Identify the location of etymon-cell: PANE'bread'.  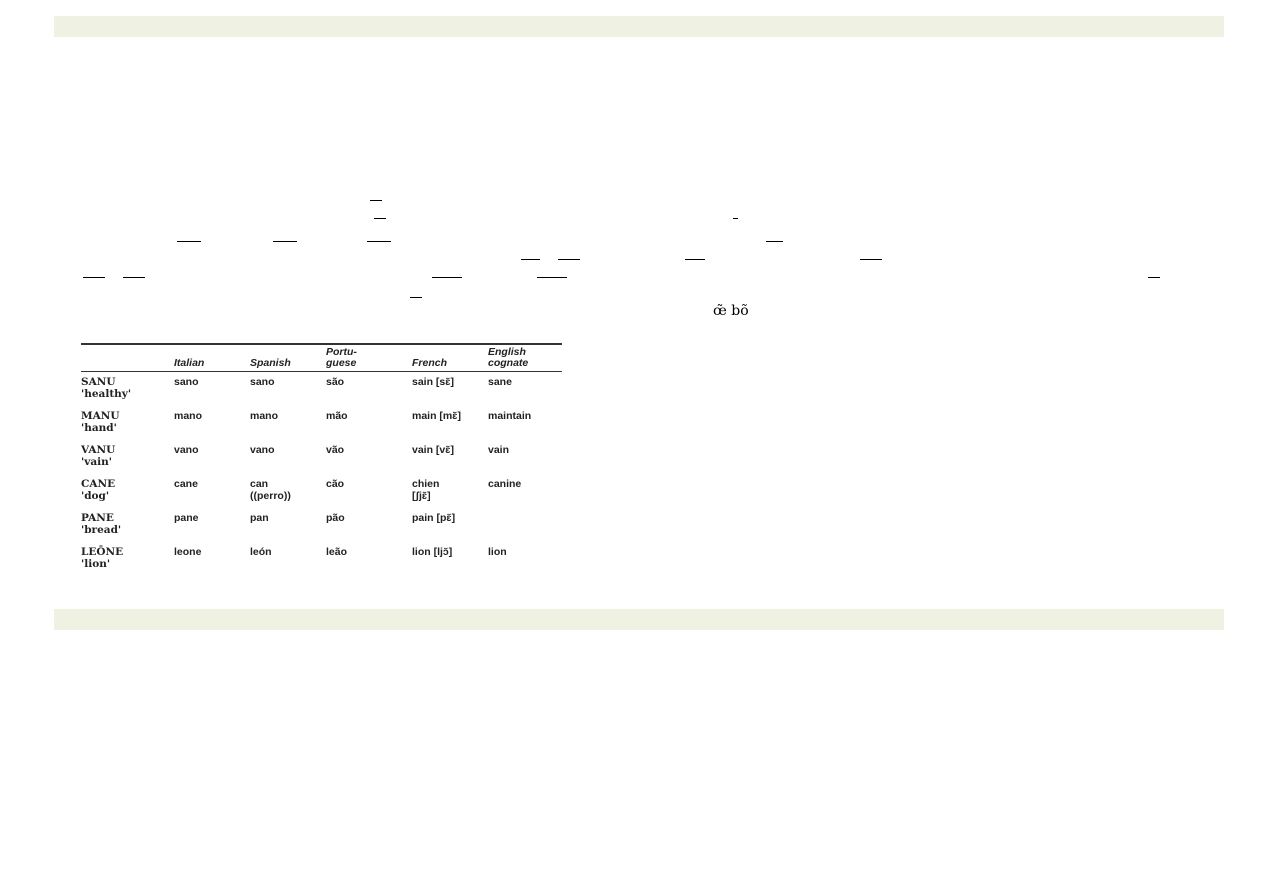
(127, 525).